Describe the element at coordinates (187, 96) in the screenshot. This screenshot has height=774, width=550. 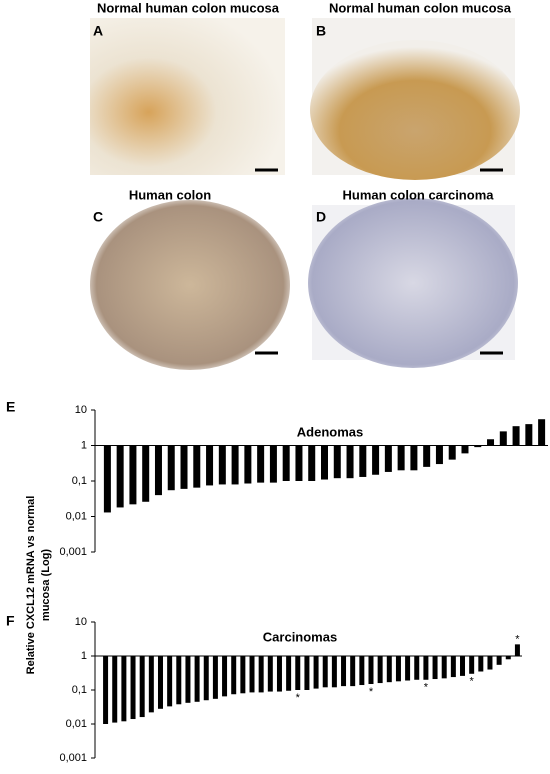
I see `micrograph-a` at that location.